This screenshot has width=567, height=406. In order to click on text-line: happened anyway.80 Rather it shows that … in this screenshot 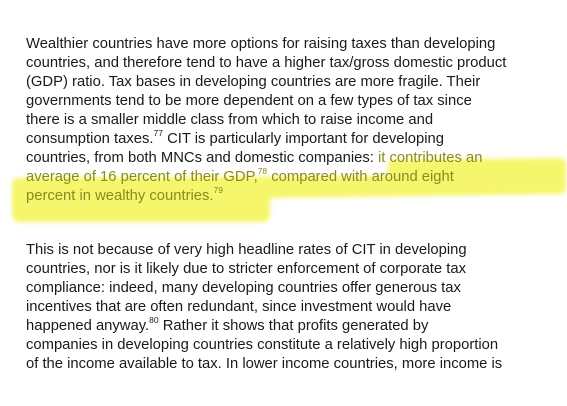, I will do `click(291, 325)`.